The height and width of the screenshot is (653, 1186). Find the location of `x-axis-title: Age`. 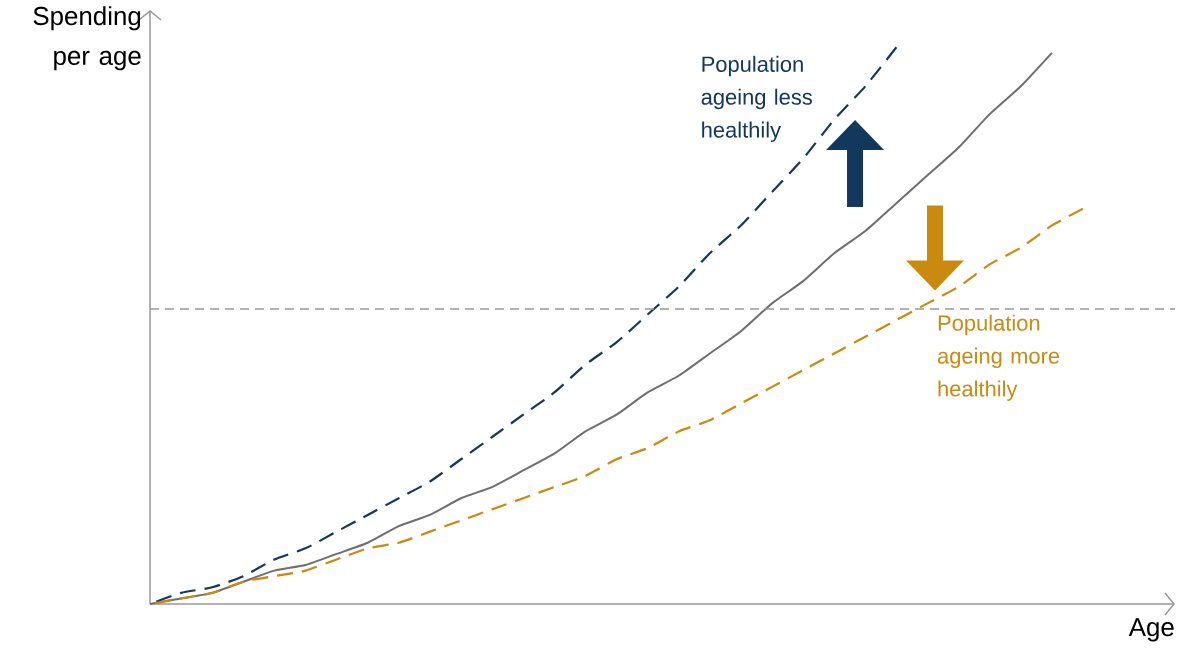

x-axis-title: Age is located at coordinates (1151, 630).